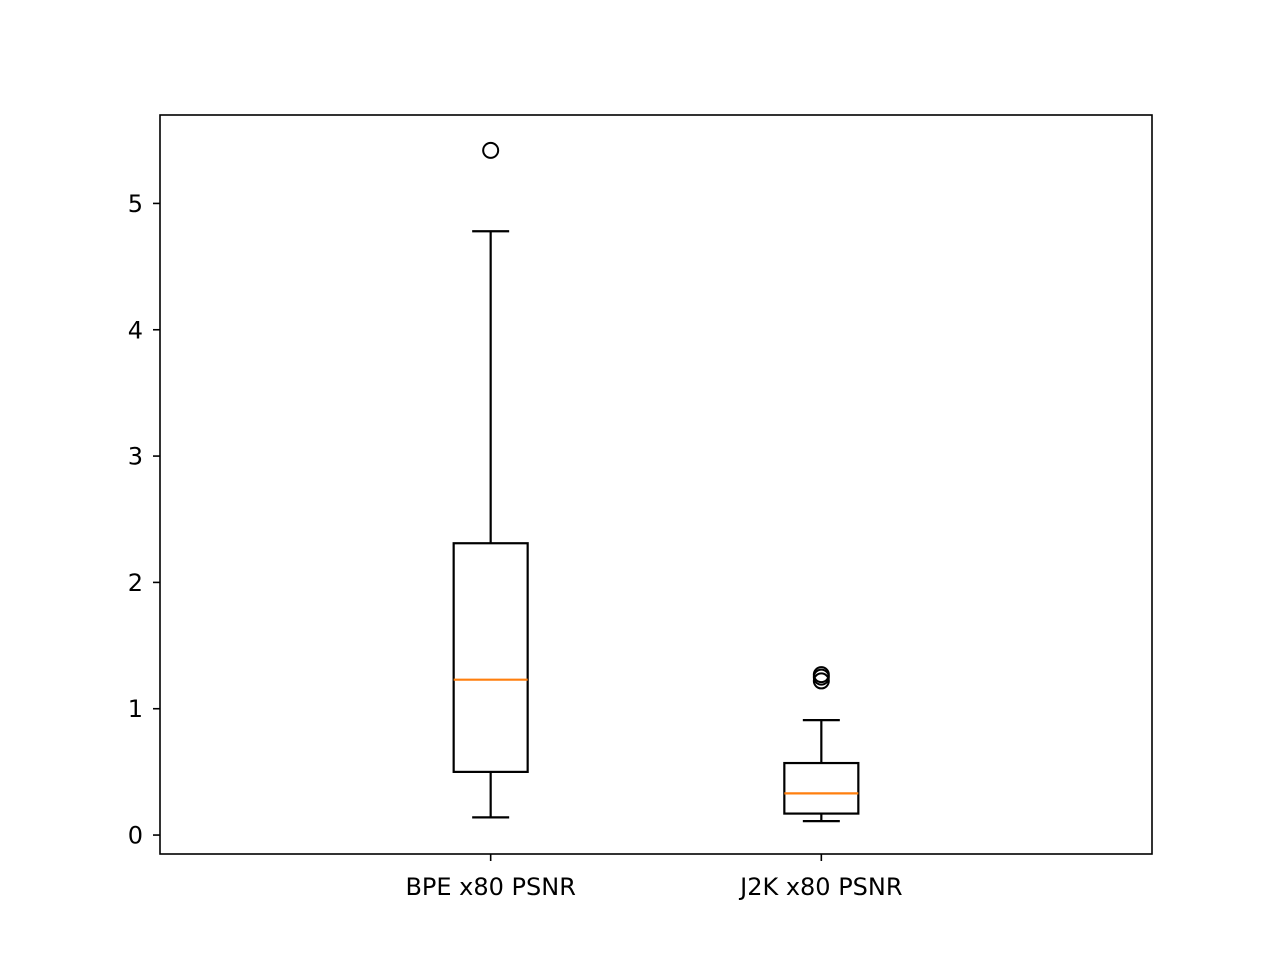 This screenshot has height=960, width=1280. What do you see at coordinates (490, 887) in the screenshot?
I see `x-tick-label: BPE x80 PSNR` at bounding box center [490, 887].